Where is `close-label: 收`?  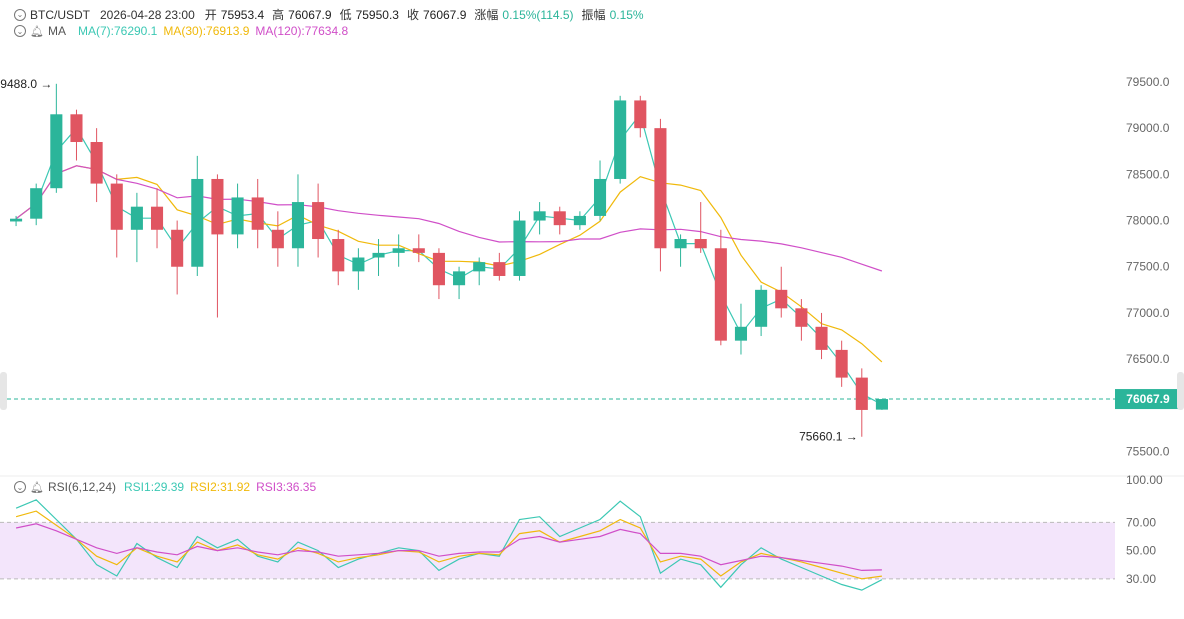 close-label: 收 is located at coordinates (412, 15).